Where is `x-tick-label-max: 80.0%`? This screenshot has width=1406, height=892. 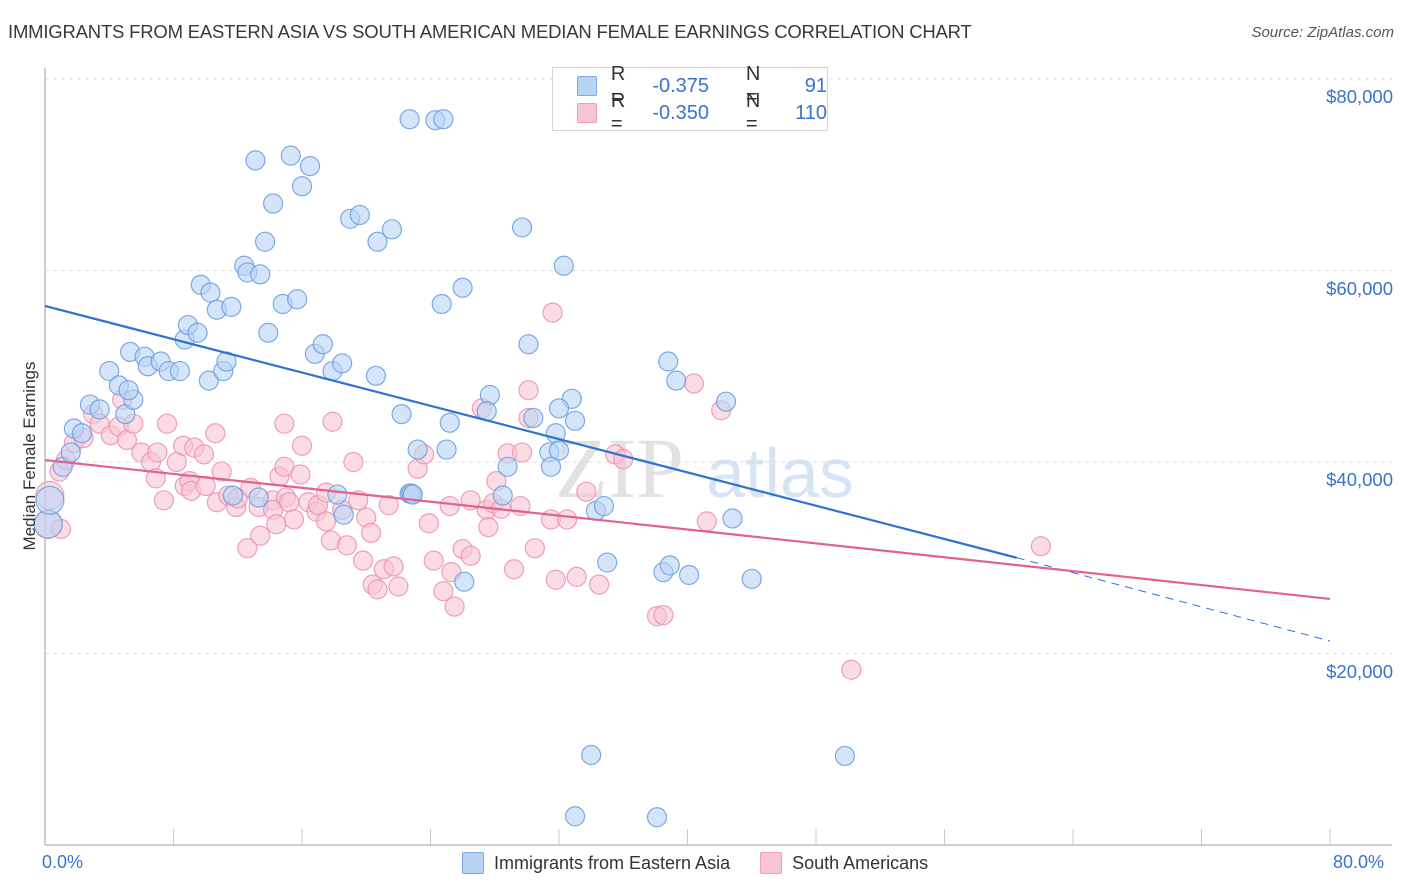
x-tick-label-max: 80.0% is located at coordinates (1359, 862).